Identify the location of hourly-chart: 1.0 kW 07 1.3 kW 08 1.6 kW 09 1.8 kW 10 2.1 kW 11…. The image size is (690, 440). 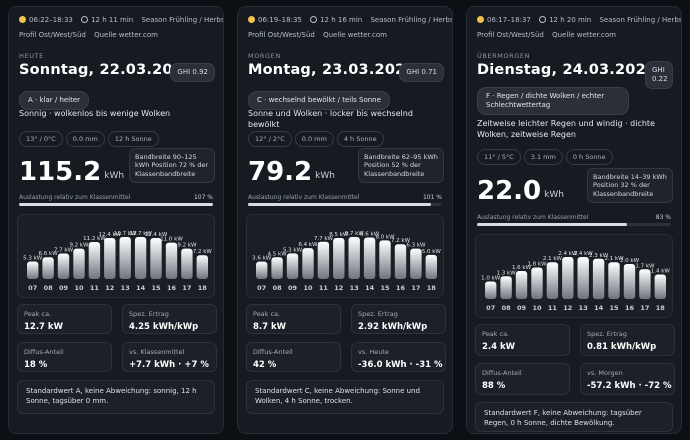
(574, 276).